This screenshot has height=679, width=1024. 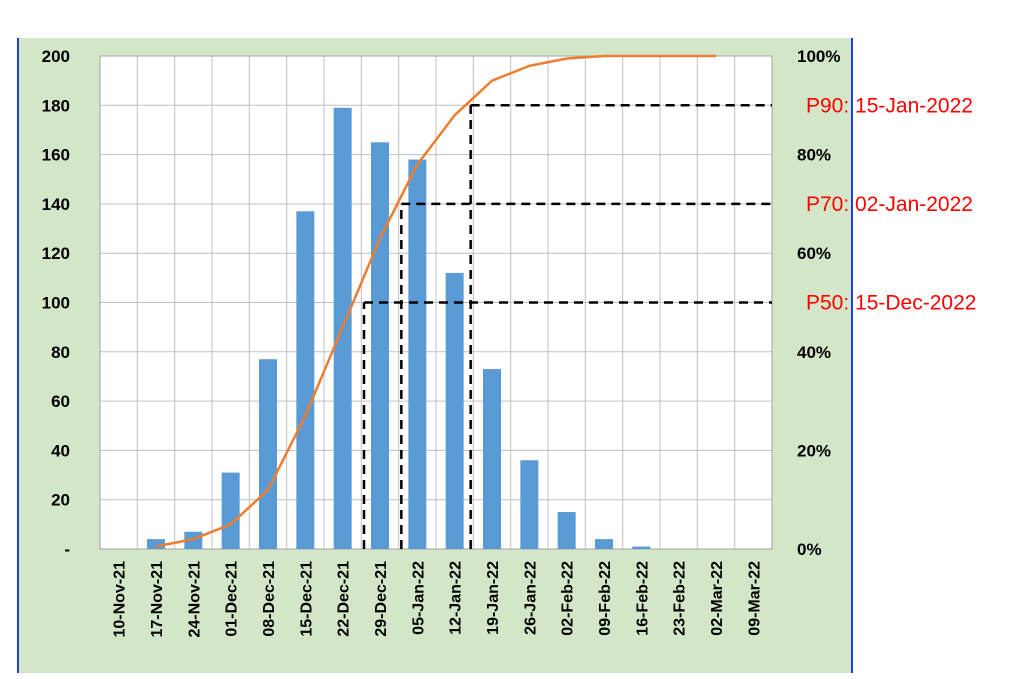 I want to click on x-tick-label: 10-Nov-21, so click(x=120, y=599).